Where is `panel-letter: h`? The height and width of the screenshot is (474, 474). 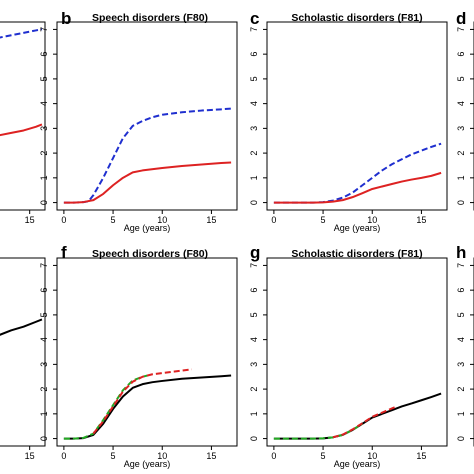
panel-letter: h is located at coordinates (461, 252).